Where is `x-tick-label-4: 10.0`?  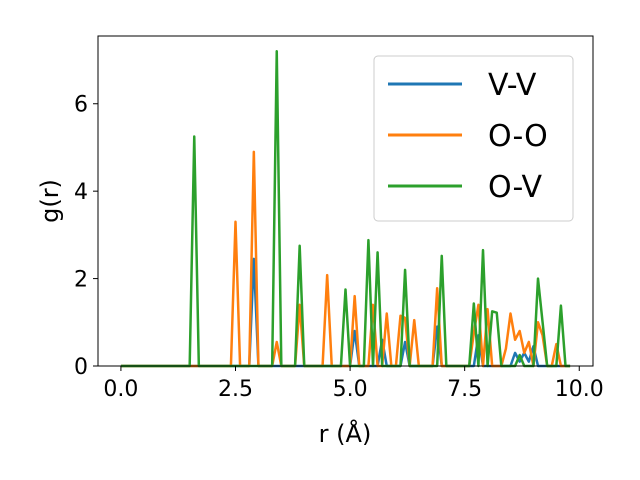
x-tick-label-4: 10.0 is located at coordinates (579, 389).